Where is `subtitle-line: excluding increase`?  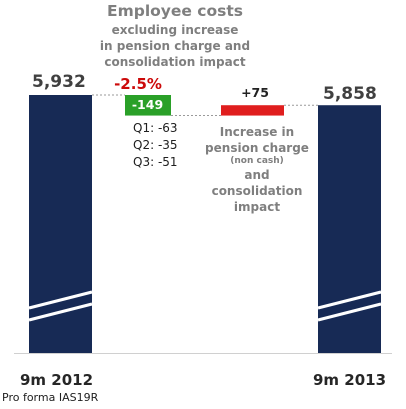
subtitle-line: excluding increase is located at coordinates (175, 30).